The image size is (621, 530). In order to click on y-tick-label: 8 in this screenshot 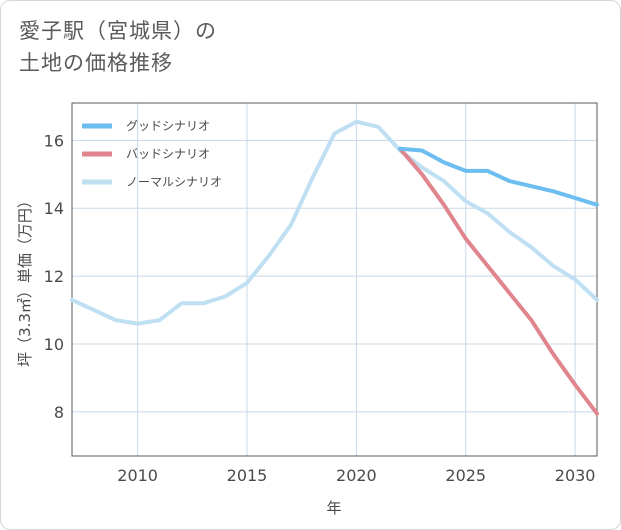, I will do `click(59, 412)`.